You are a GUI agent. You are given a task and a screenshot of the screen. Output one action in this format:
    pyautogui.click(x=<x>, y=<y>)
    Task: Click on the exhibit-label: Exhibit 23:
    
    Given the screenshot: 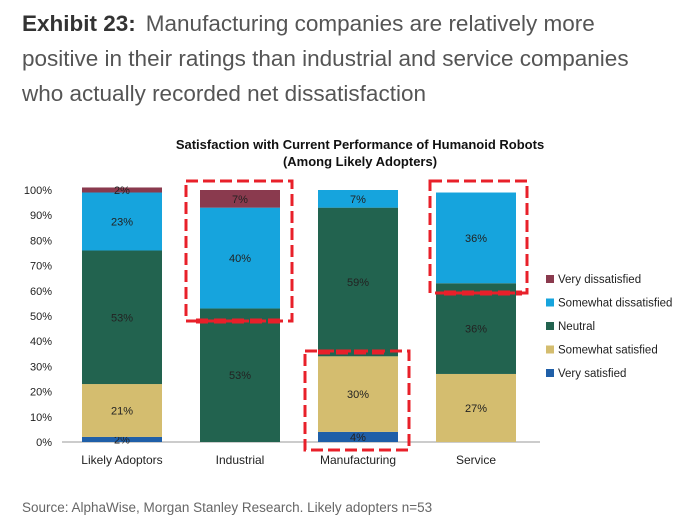 What is the action you would take?
    pyautogui.click(x=79, y=23)
    